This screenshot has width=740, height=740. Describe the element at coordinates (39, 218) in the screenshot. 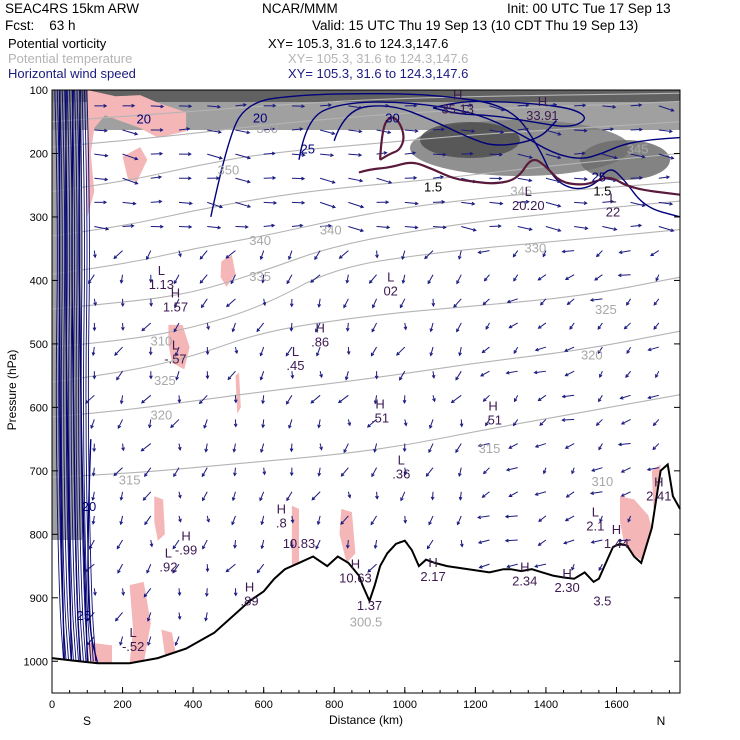

I see `y-tick-label-2: 300` at that location.